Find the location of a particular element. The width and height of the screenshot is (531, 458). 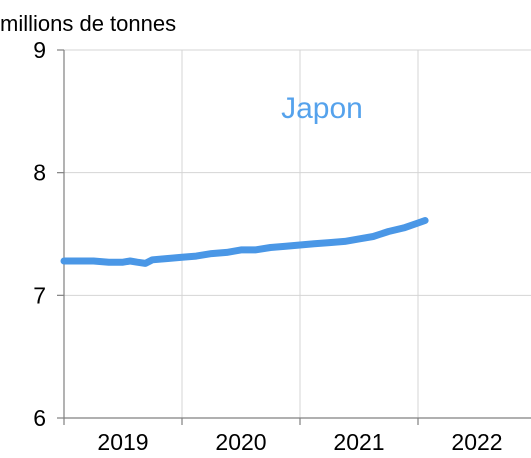

y-tick-label-9: 9 is located at coordinates (39, 50).